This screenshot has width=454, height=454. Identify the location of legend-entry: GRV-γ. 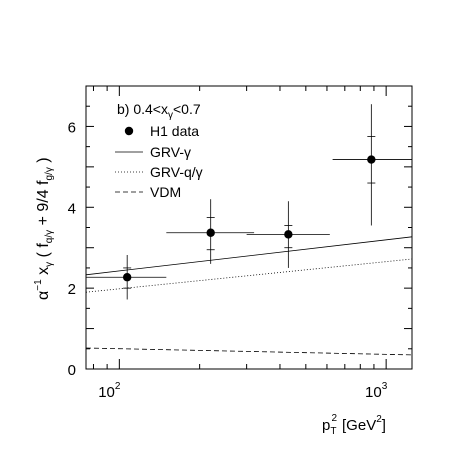
(153, 152).